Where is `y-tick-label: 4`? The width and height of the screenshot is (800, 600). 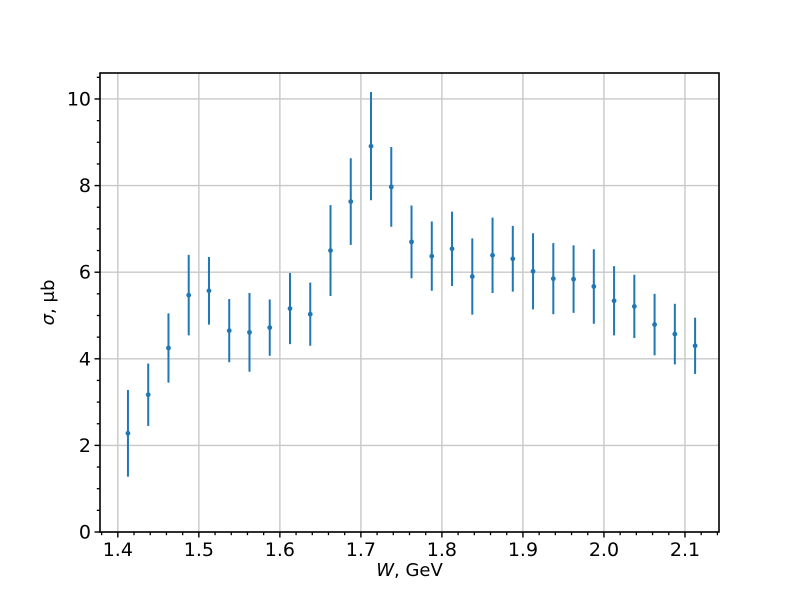 y-tick-label: 4 is located at coordinates (85, 359).